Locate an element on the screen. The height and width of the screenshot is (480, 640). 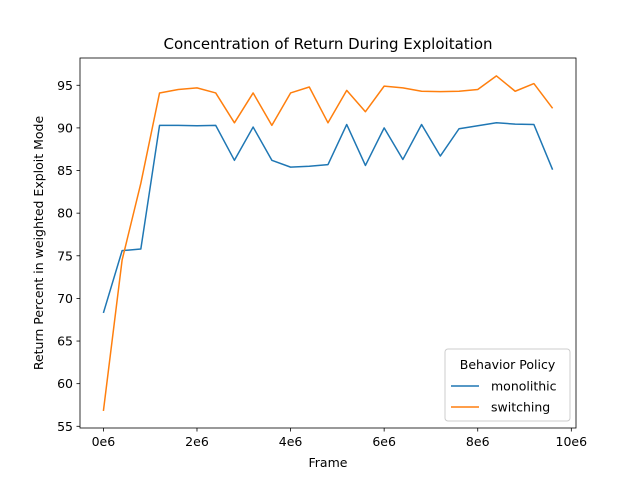
y-tick-label: 85 is located at coordinates (65, 170).